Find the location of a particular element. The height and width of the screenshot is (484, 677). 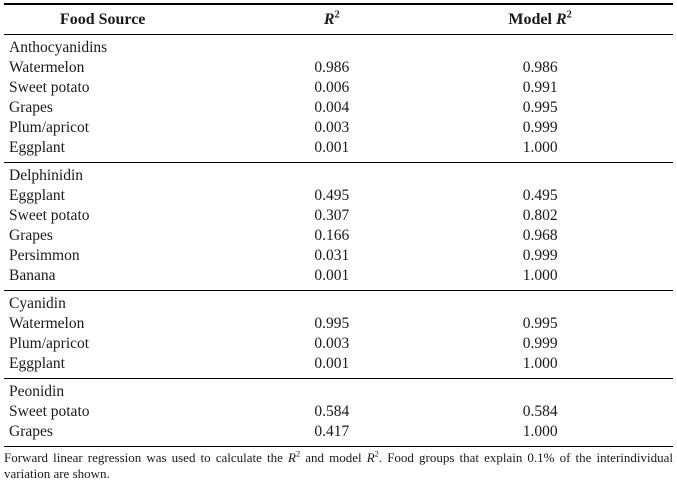

r2-cell: 0.004 is located at coordinates (332, 107).